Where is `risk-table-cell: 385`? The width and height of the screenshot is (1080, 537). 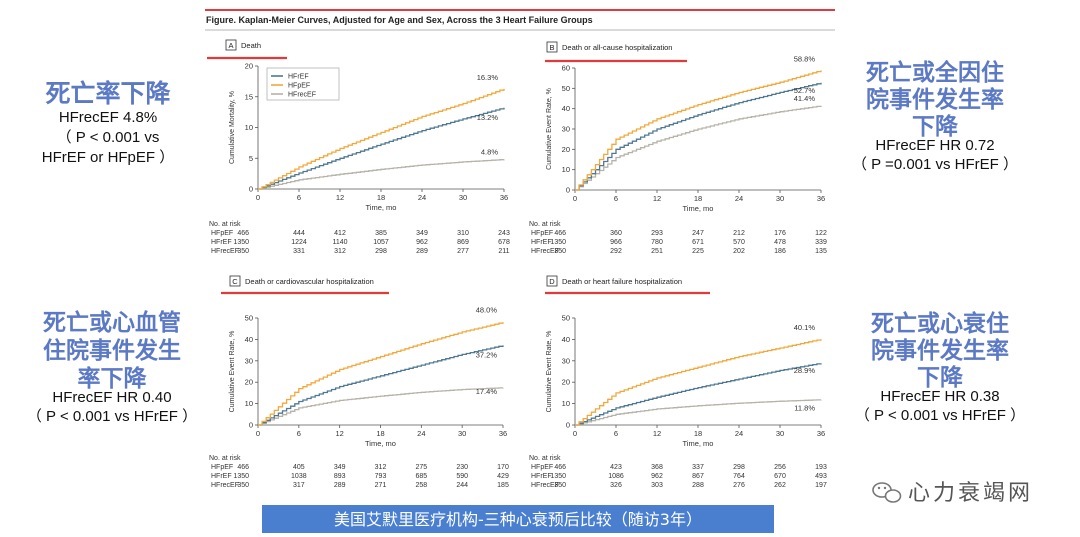 risk-table-cell: 385 is located at coordinates (381, 233).